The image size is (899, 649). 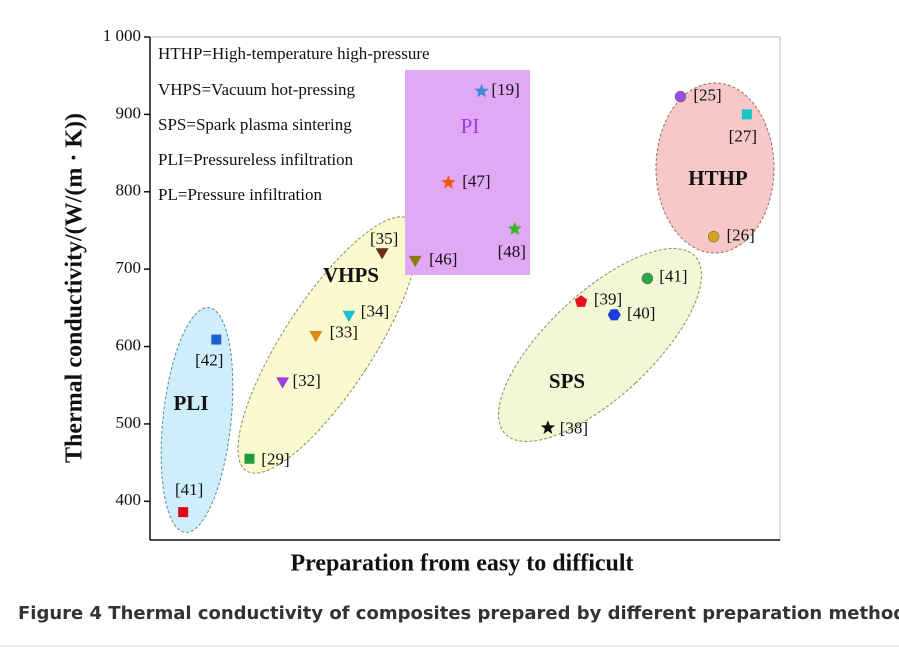 What do you see at coordinates (351, 275) in the screenshot?
I see `group-label: VHPS` at bounding box center [351, 275].